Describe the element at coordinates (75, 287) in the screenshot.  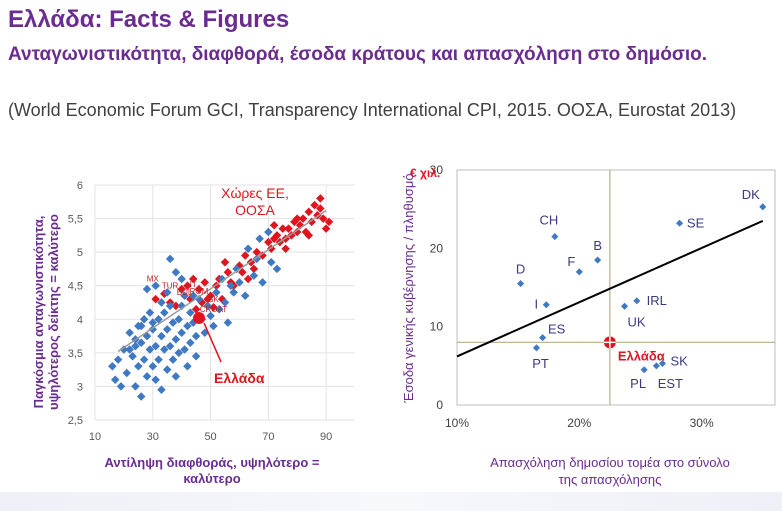
I see `chart1-y-tick-label: 4,5` at that location.